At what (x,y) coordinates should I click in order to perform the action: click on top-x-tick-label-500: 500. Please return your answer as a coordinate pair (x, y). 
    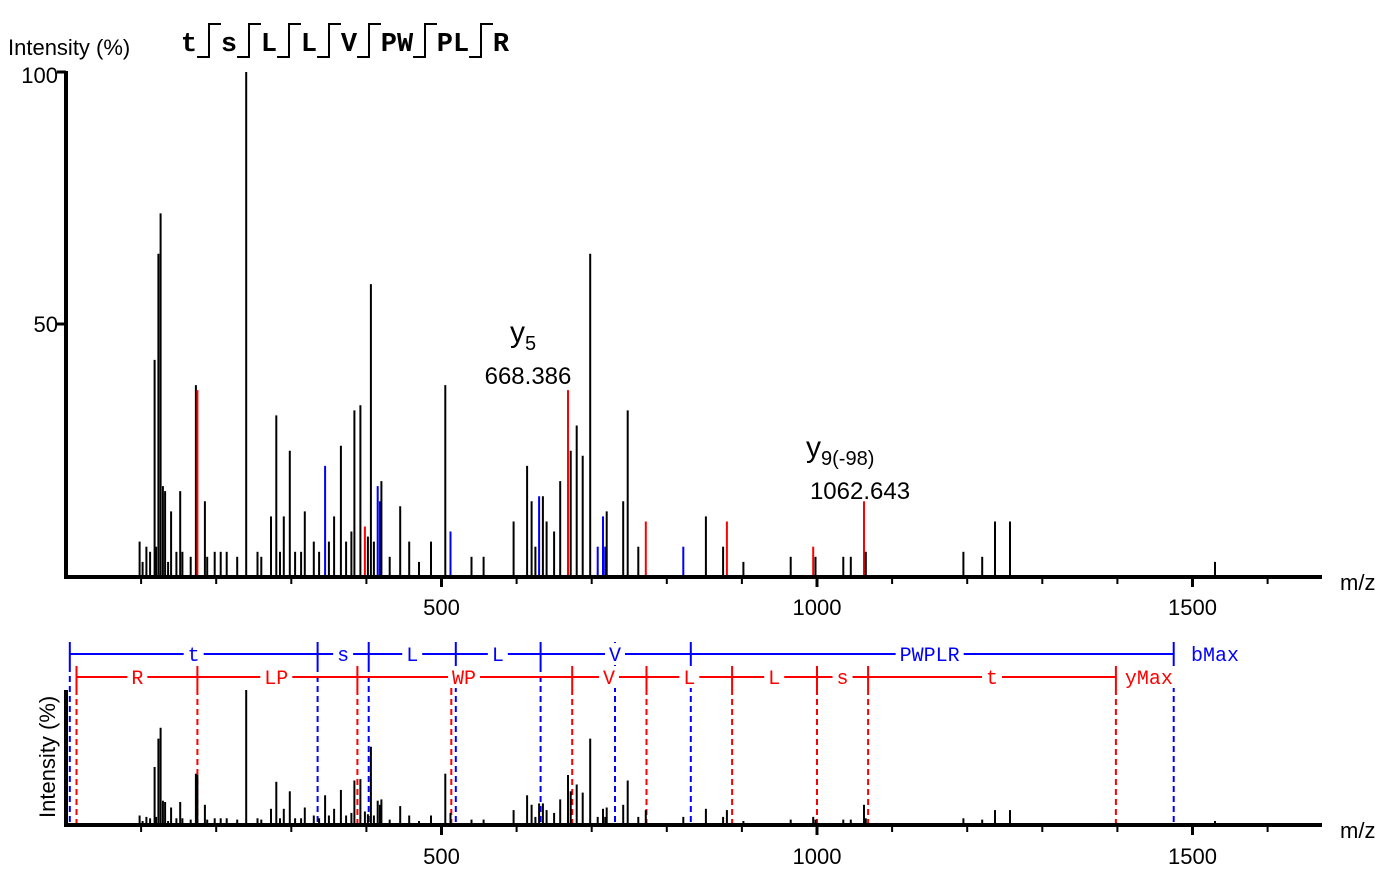
    Looking at the image, I should click on (441, 607).